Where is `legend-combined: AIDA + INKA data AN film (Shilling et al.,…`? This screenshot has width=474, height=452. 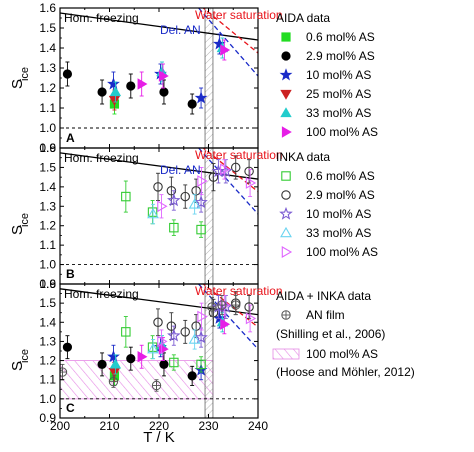 legend-combined: AIDA + INKA data AN film (Shilling et al.,… is located at coordinates (343, 334).